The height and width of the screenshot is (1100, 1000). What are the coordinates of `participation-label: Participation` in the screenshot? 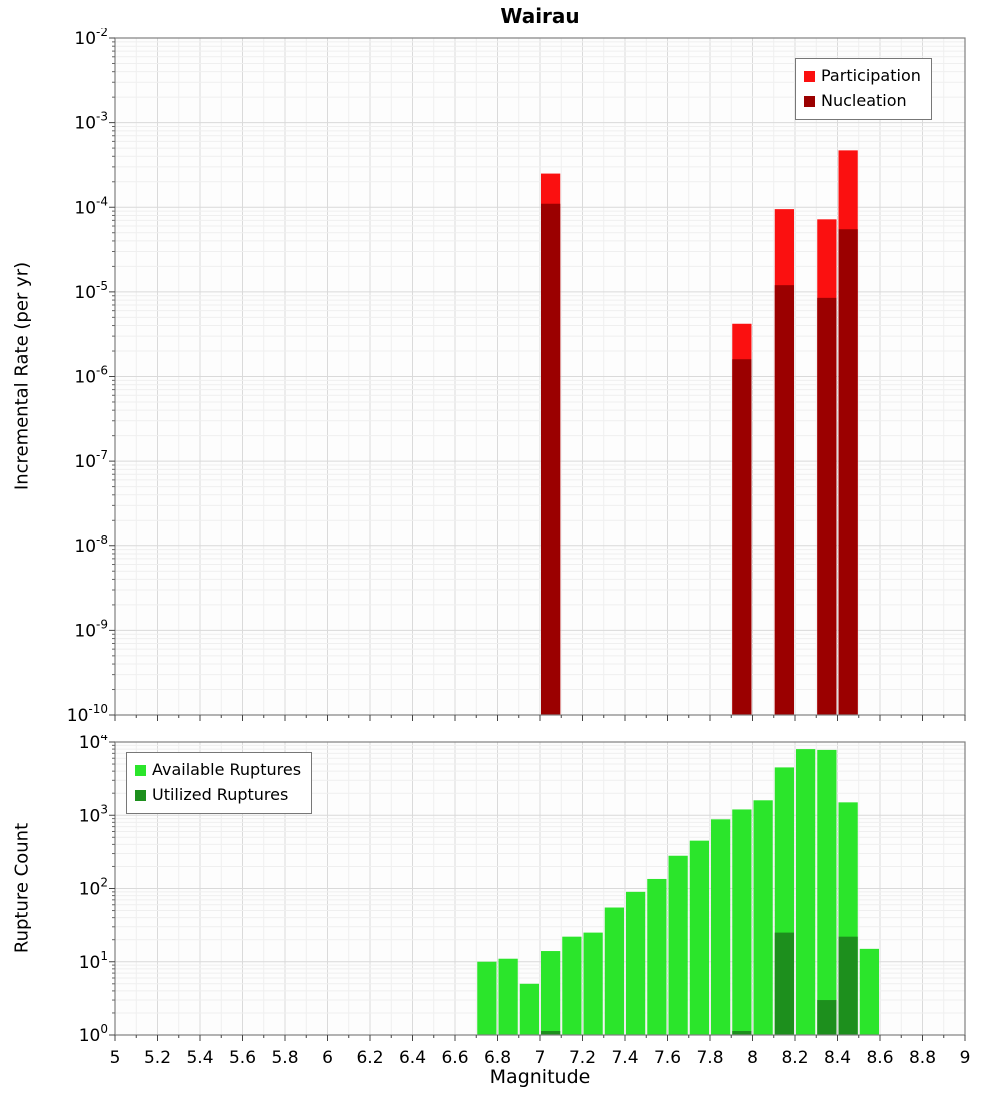 It's located at (871, 75).